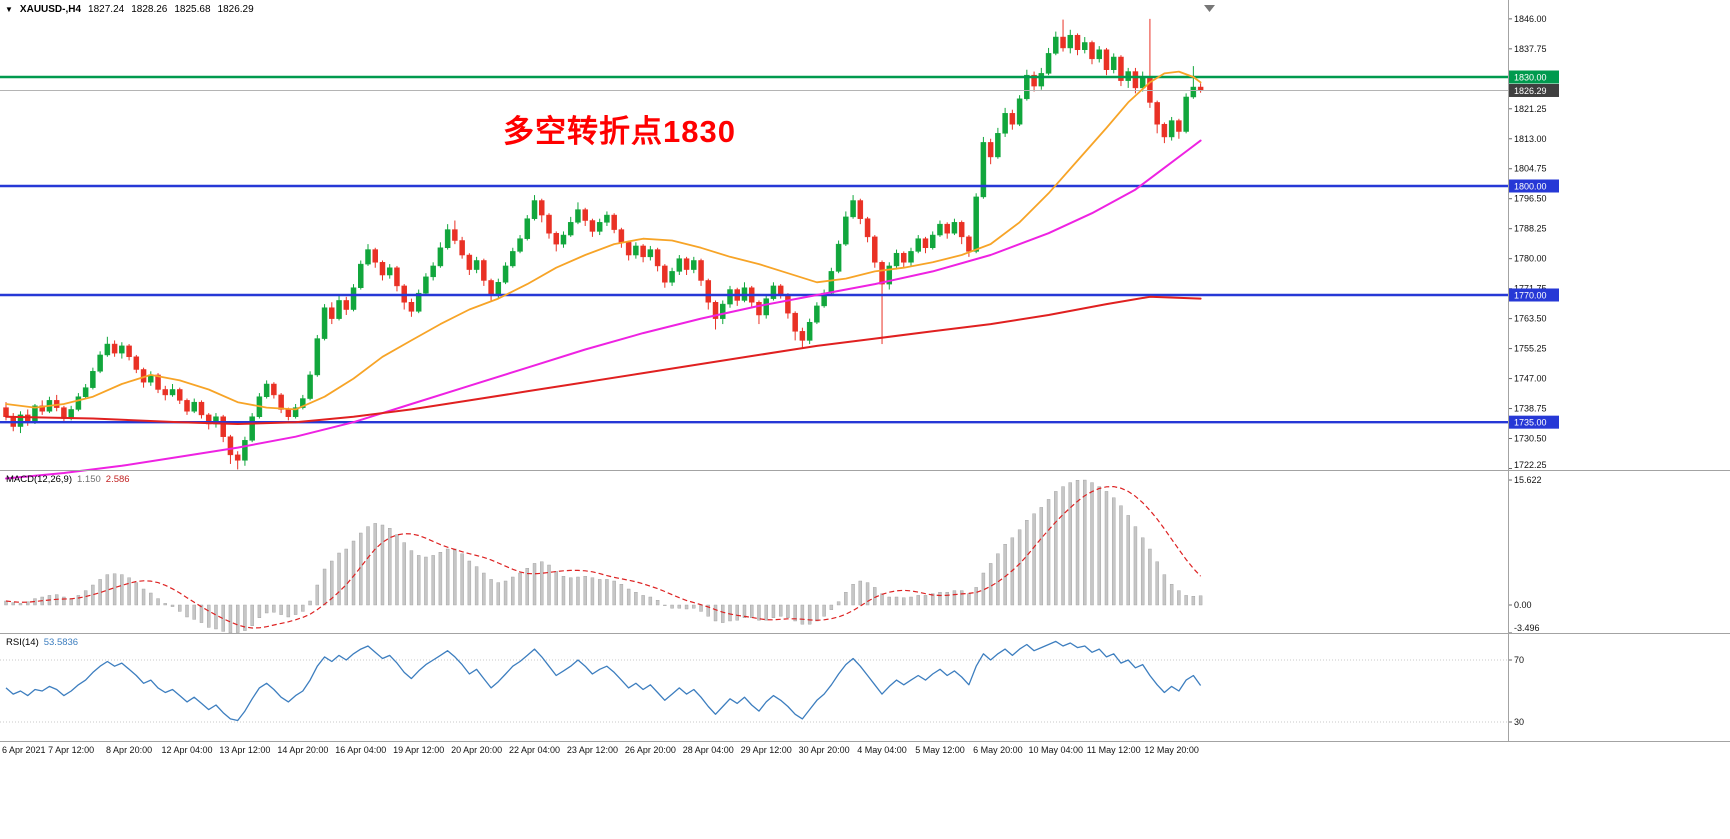 Image resolution: width=1730 pixels, height=839 pixels. I want to click on svg-text: 28 Apr 04:00, so click(708, 750).